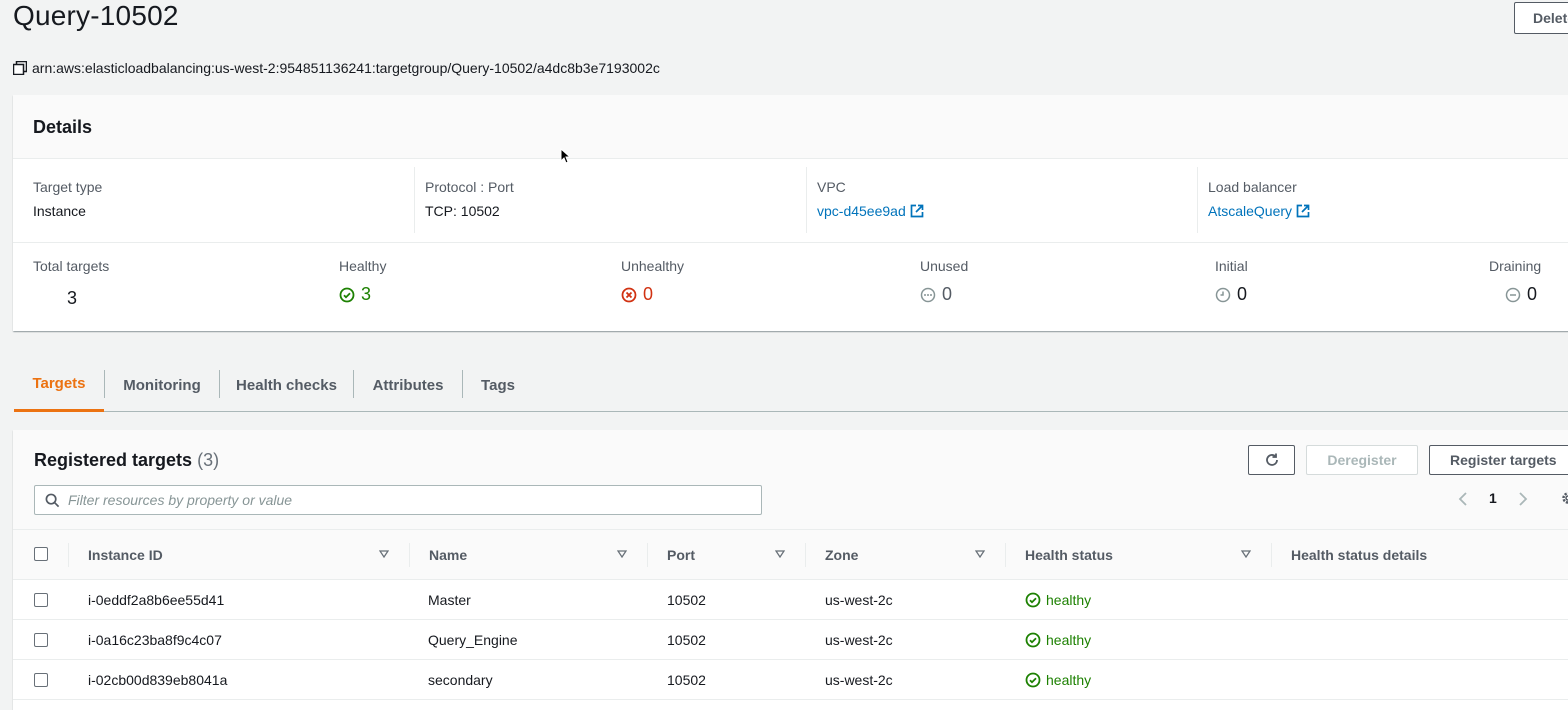 The image size is (1568, 710). What do you see at coordinates (362, 281) in the screenshot?
I see `stat-healthy: Healthy 3` at bounding box center [362, 281].